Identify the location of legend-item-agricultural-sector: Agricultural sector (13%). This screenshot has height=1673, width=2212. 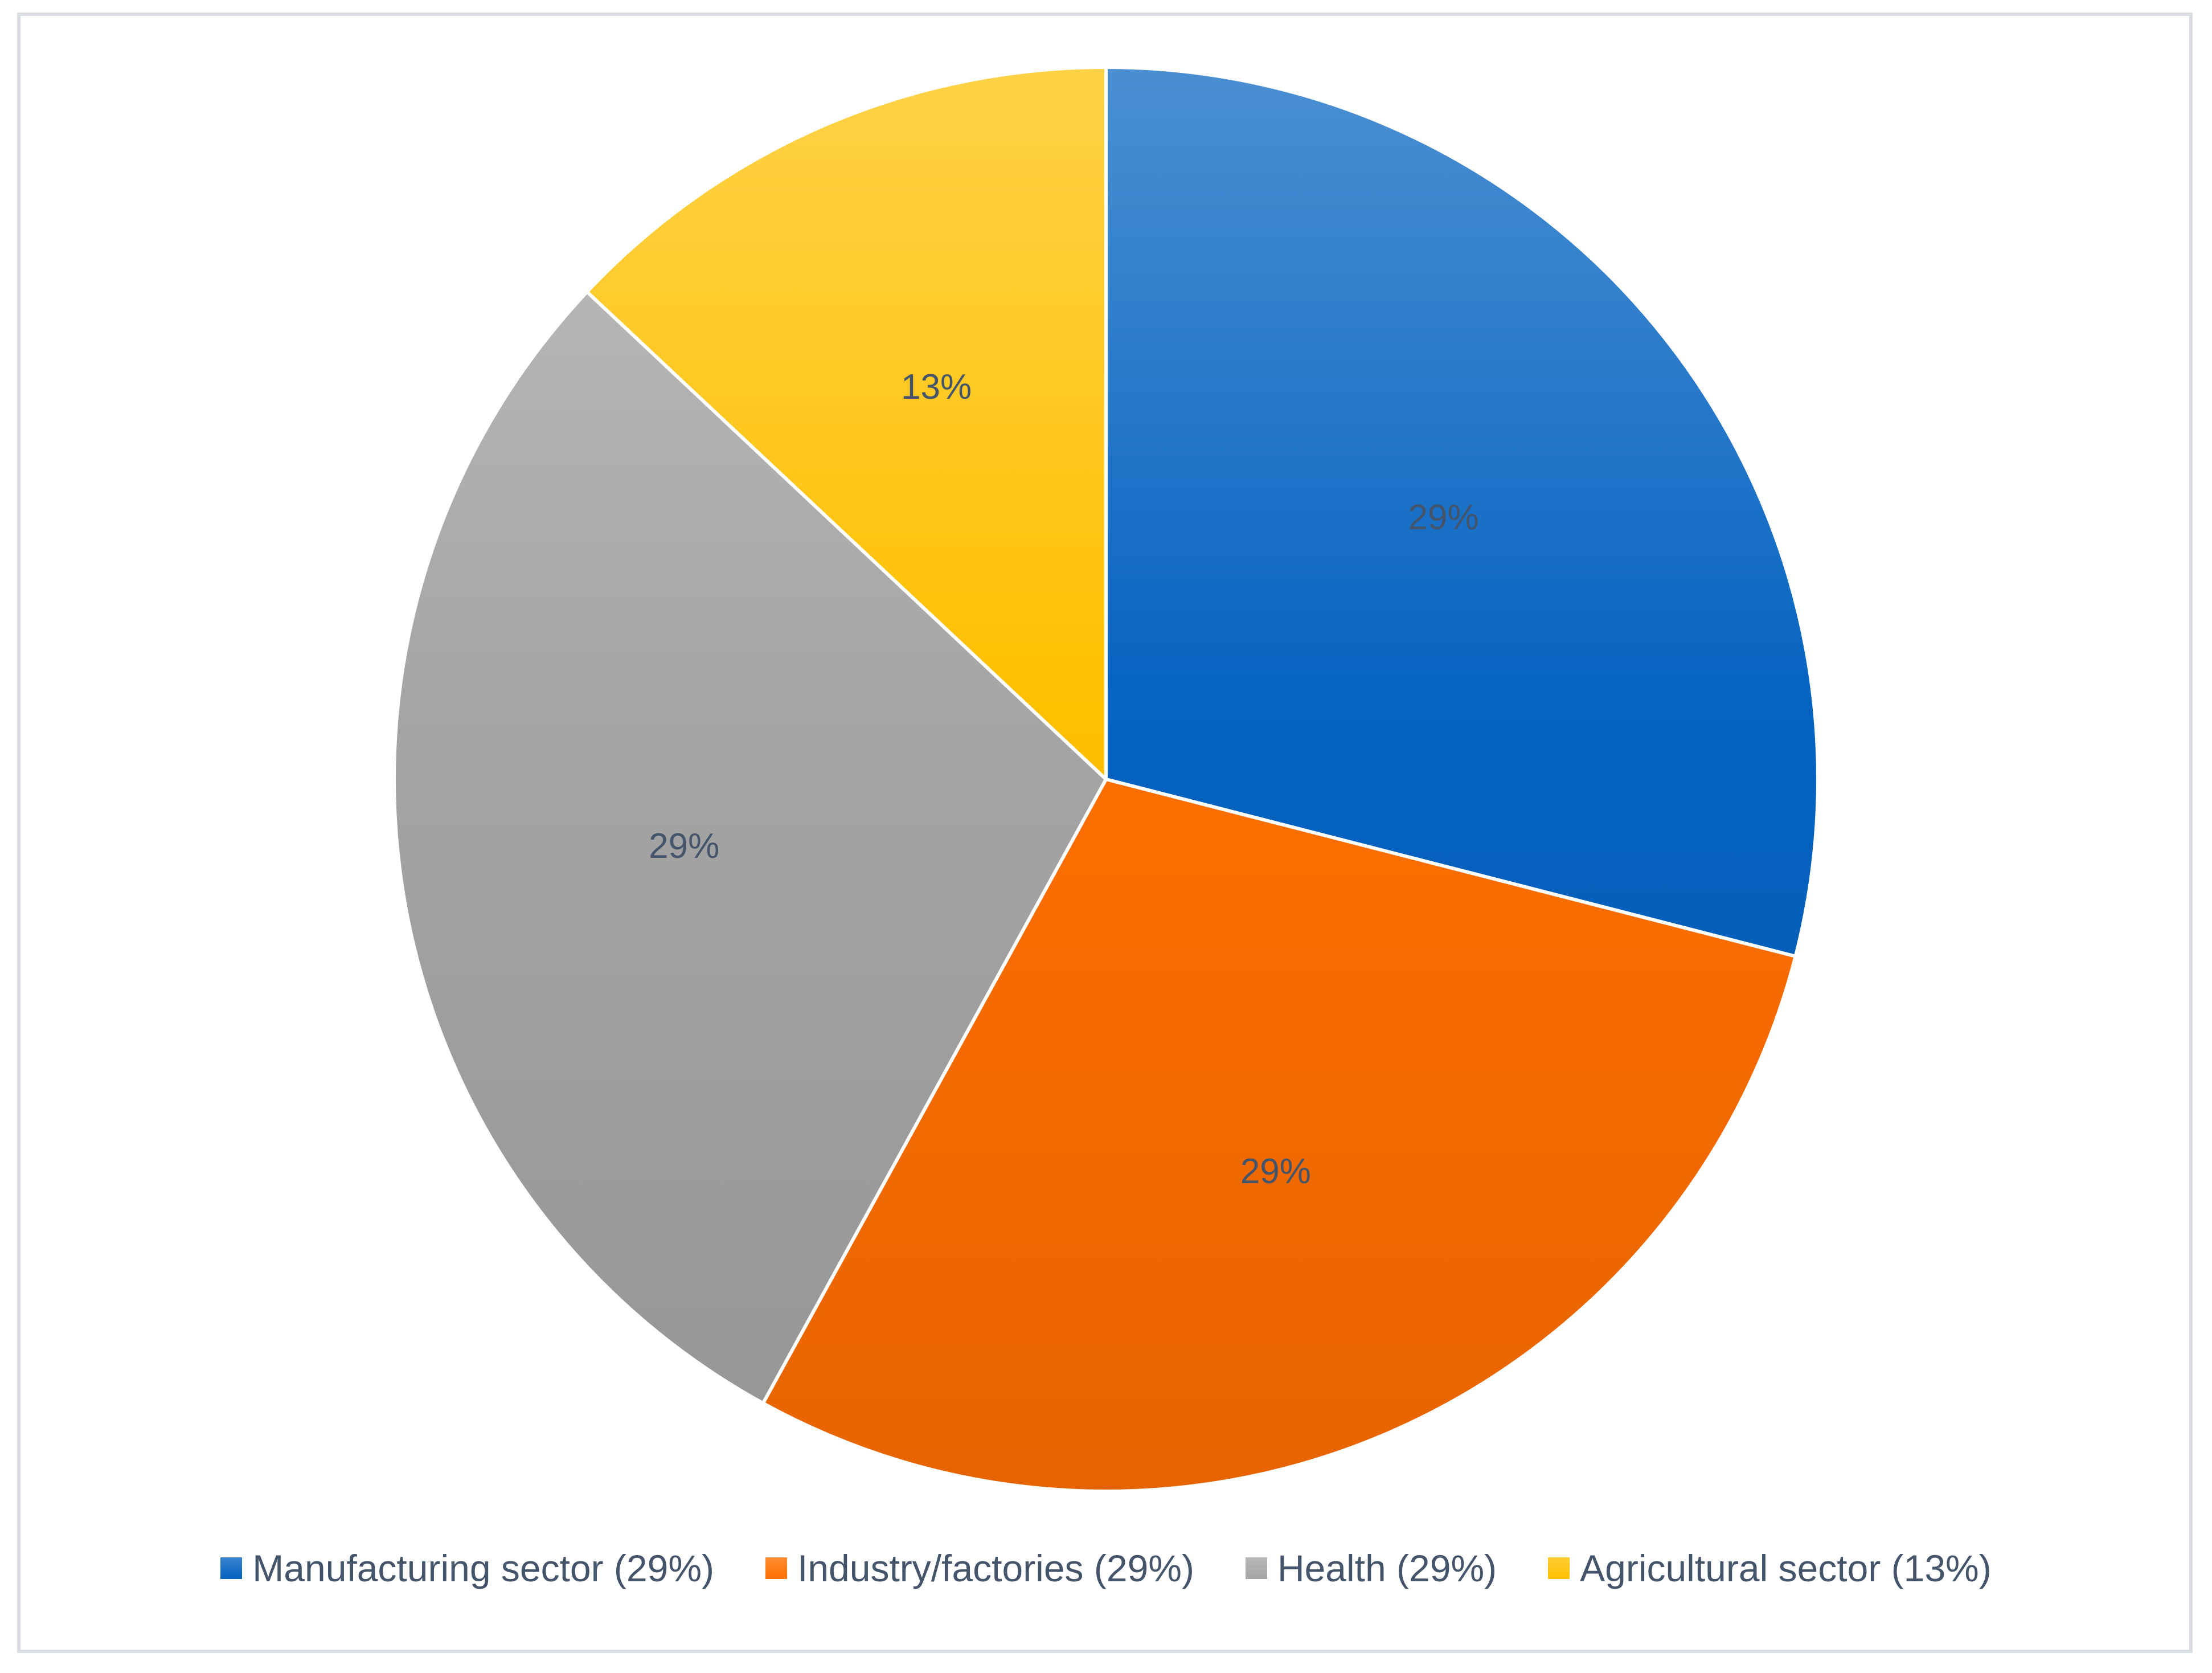
(1770, 1568).